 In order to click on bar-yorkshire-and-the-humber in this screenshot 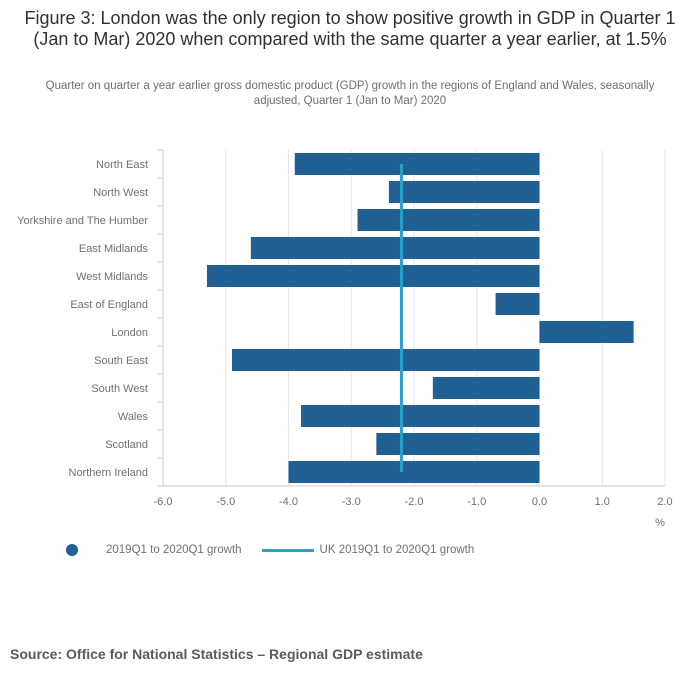, I will do `click(448, 220)`.